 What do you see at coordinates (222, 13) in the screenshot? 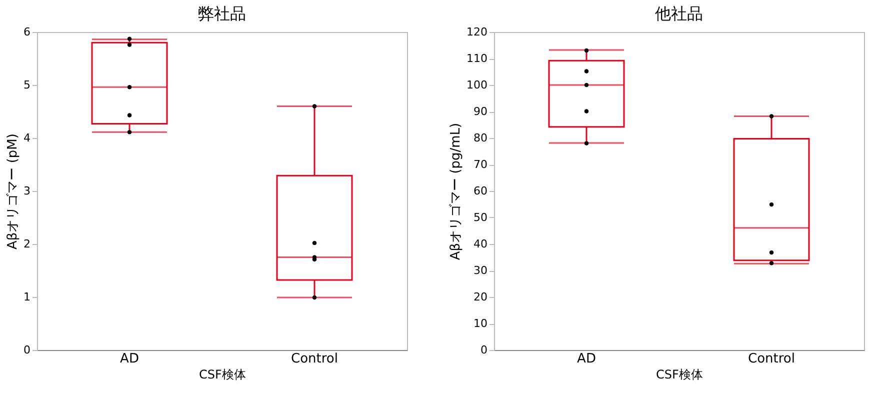
I see `chart-title: 弊社品` at bounding box center [222, 13].